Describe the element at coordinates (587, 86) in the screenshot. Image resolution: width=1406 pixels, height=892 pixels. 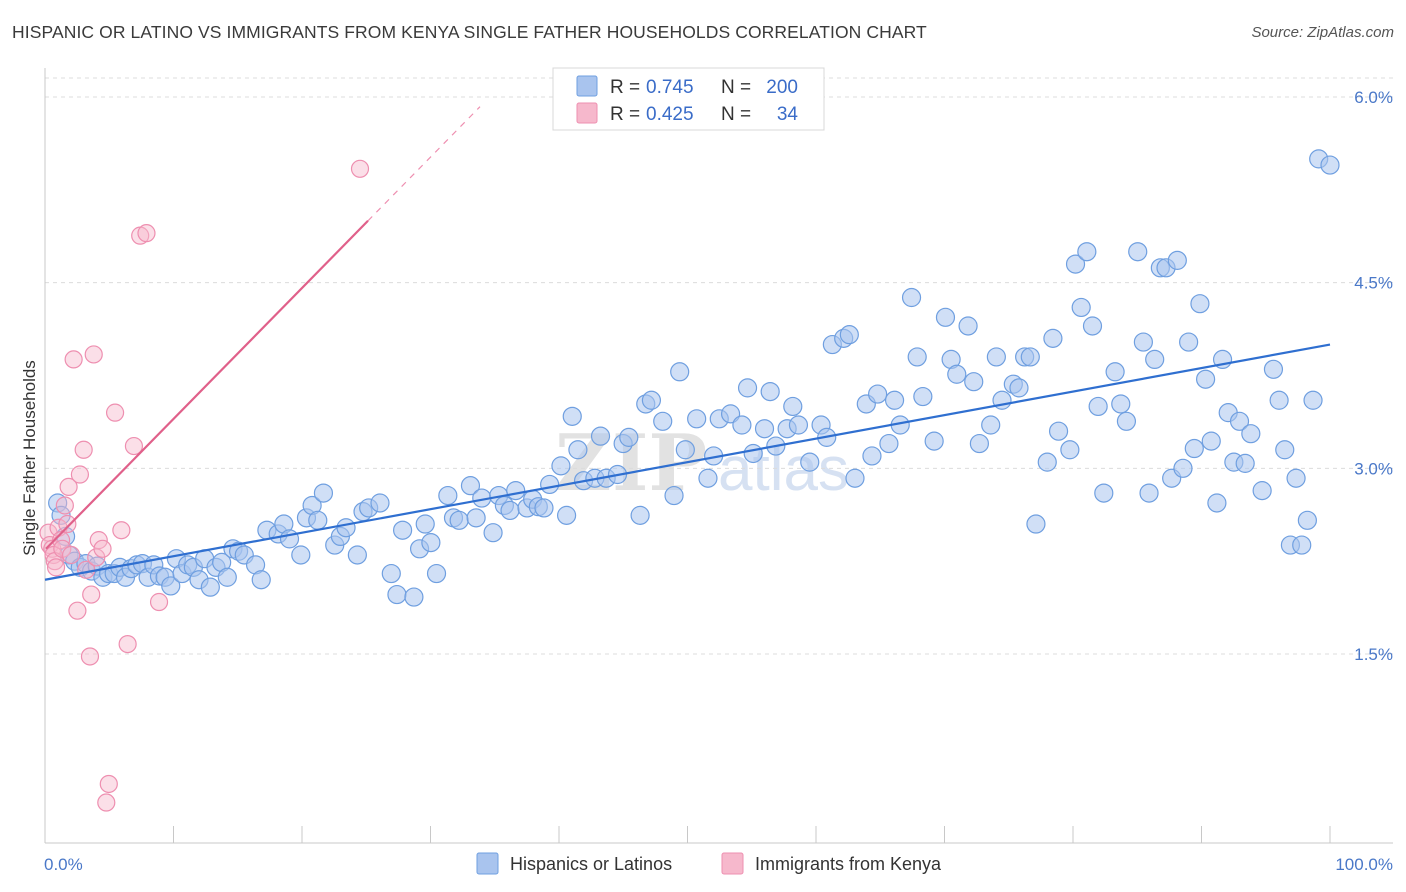
I see `legend-swatch-blue` at that location.